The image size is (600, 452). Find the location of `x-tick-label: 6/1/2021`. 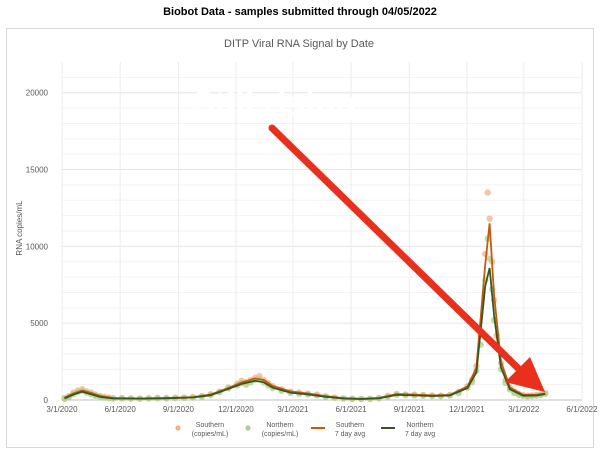

x-tick-label: 6/1/2021 is located at coordinates (352, 409).